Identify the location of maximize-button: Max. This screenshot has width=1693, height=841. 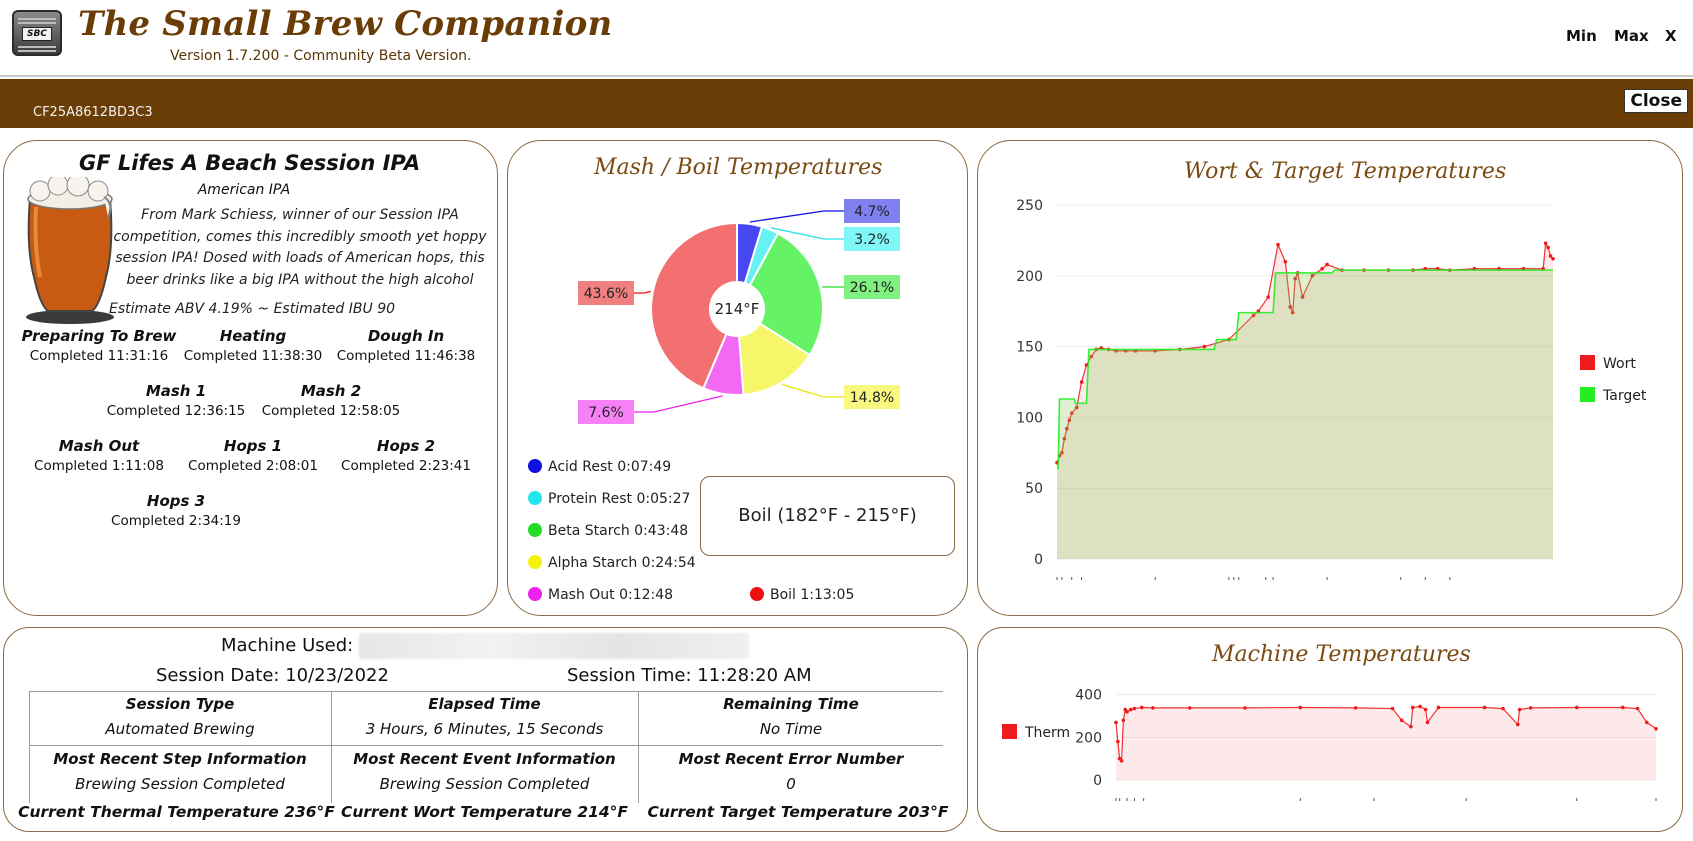
(1631, 36).